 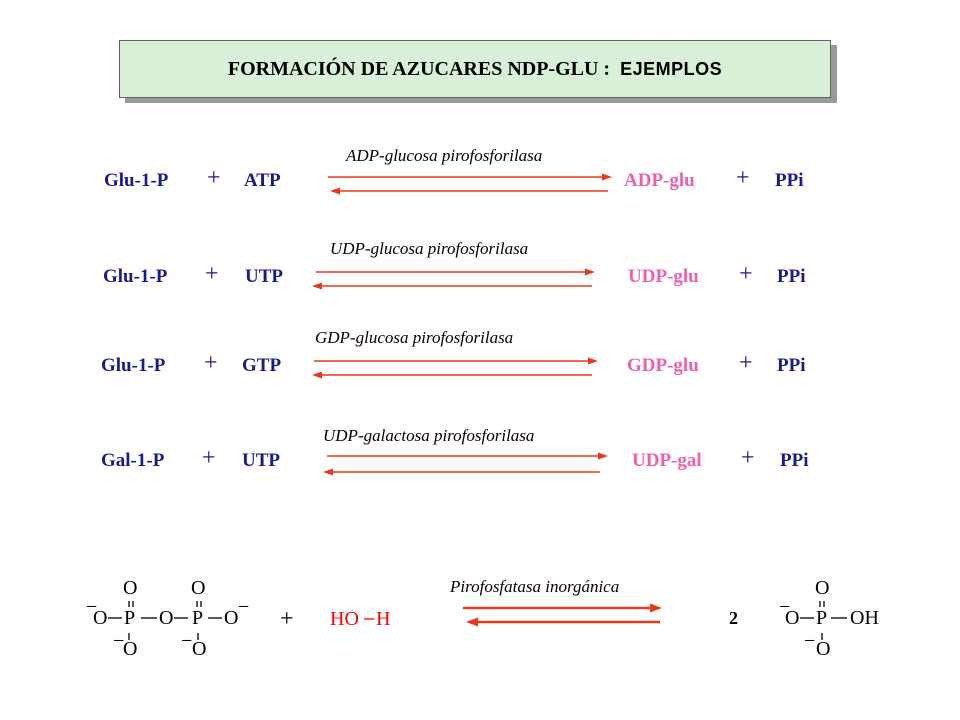 What do you see at coordinates (344, 619) in the screenshot?
I see `water-ho: HO` at bounding box center [344, 619].